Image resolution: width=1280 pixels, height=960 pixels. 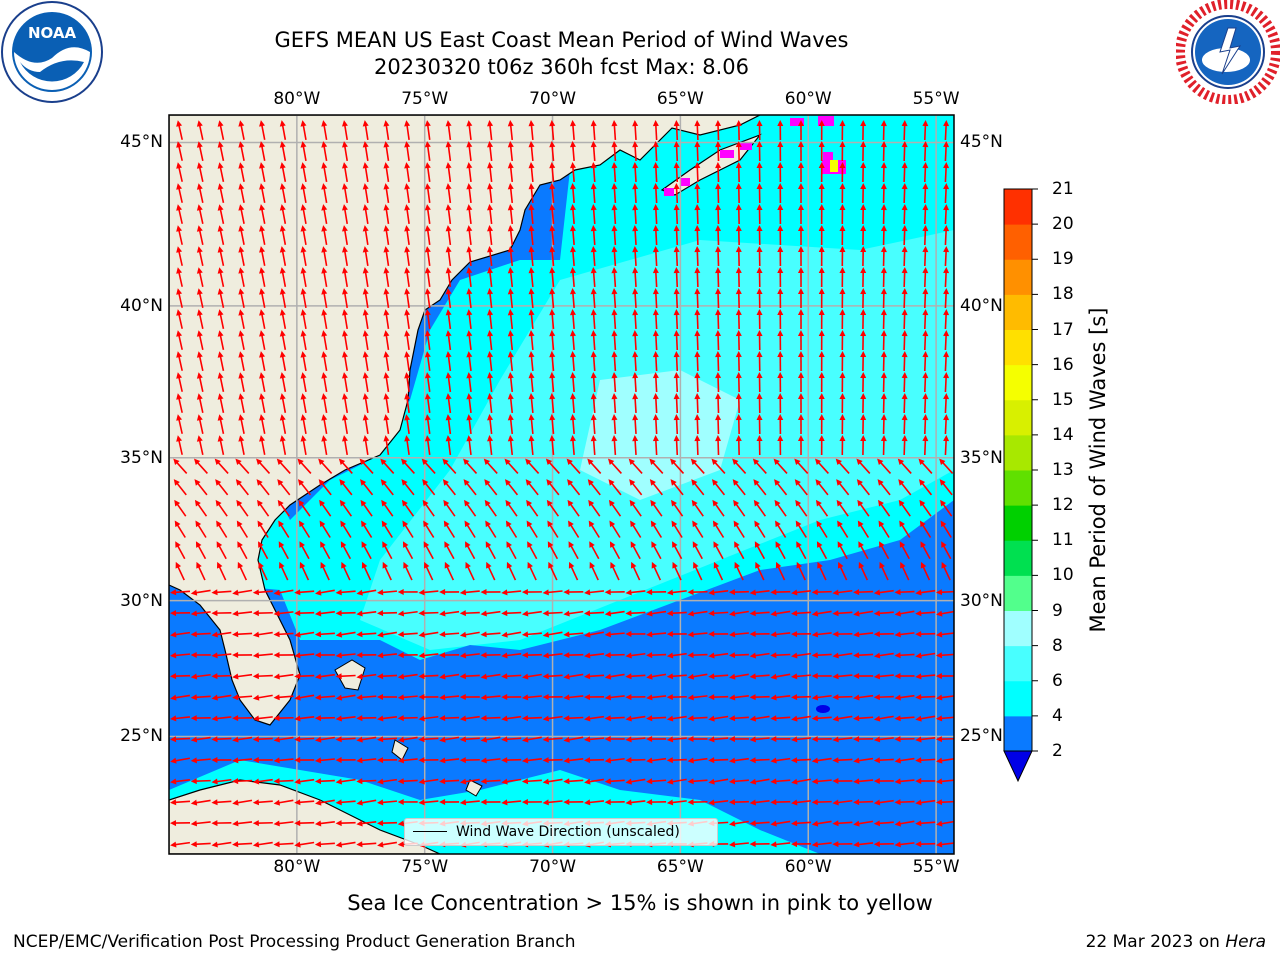 I want to click on colorbar-title: Mean Period of Wind Waves [s], so click(x=1098, y=470).